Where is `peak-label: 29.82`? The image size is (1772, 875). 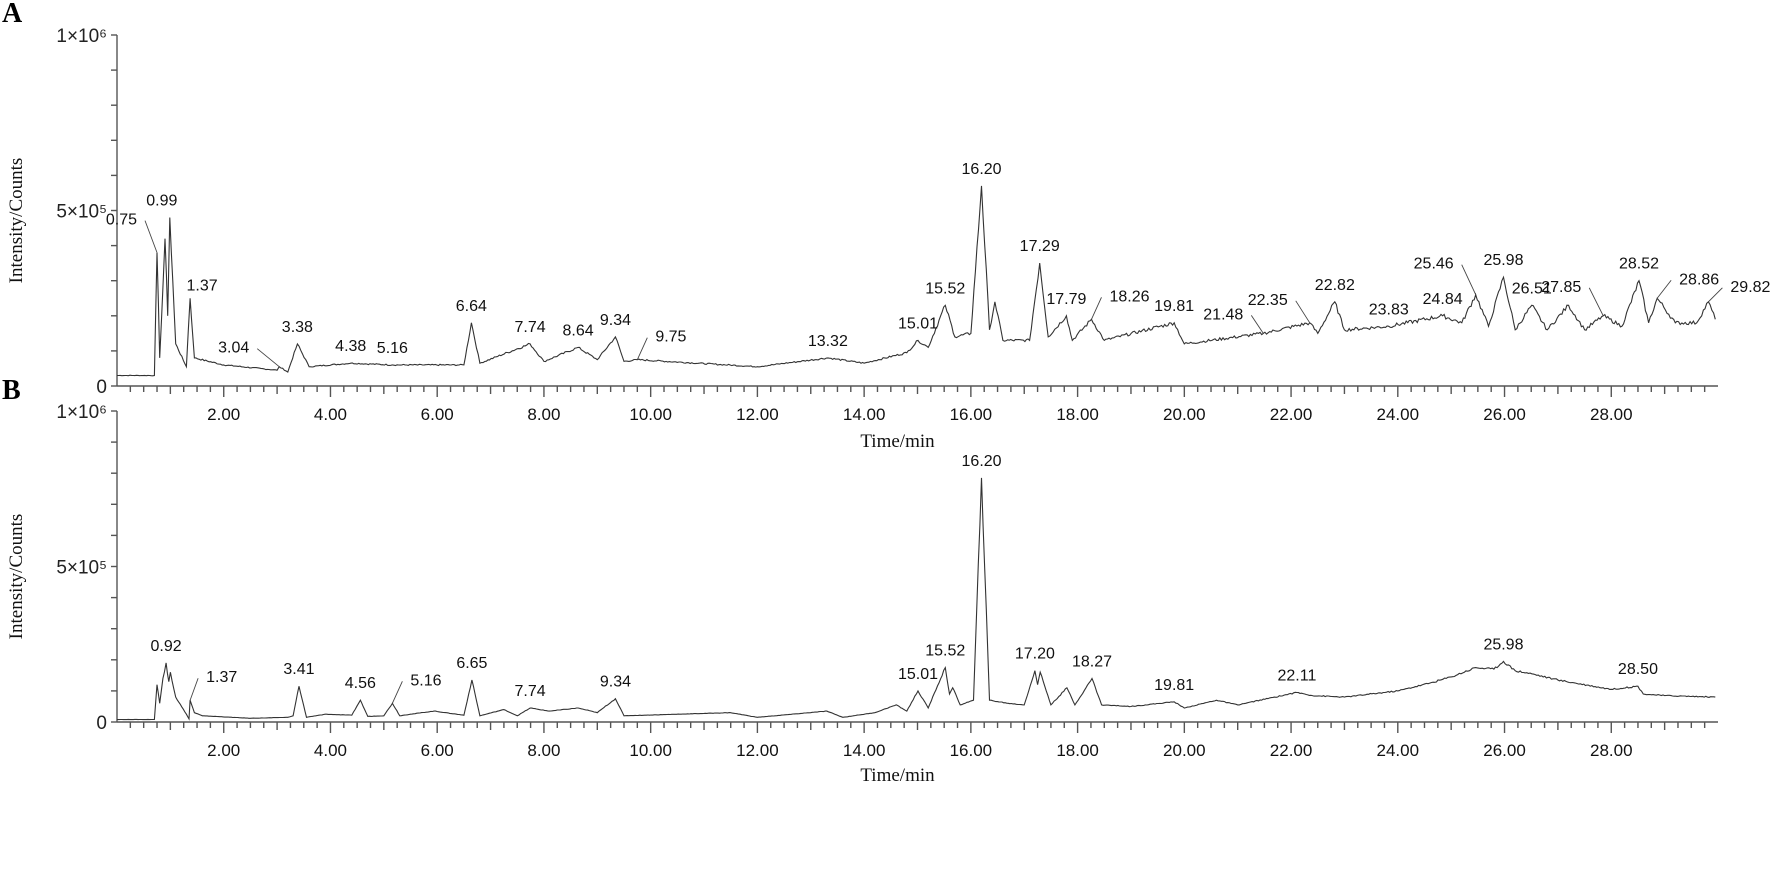 peak-label: 29.82 is located at coordinates (1750, 287).